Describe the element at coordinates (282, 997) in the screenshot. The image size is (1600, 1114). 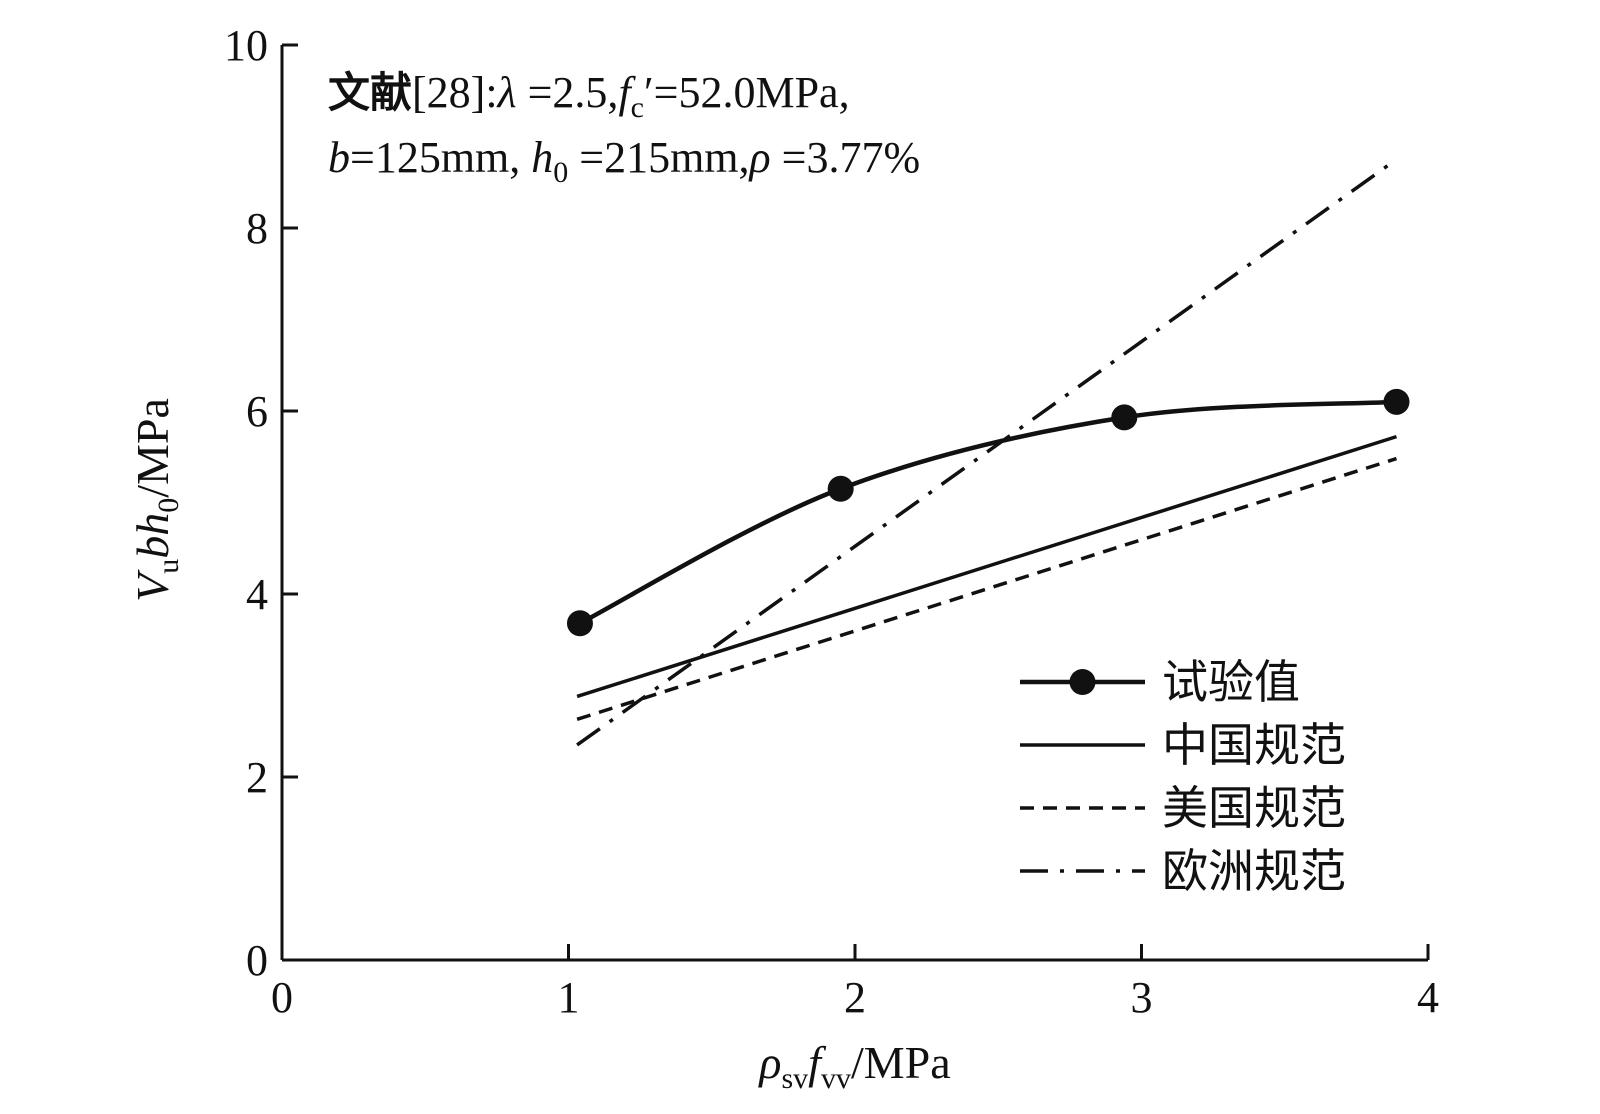
I see `x-tick-label: 0` at that location.